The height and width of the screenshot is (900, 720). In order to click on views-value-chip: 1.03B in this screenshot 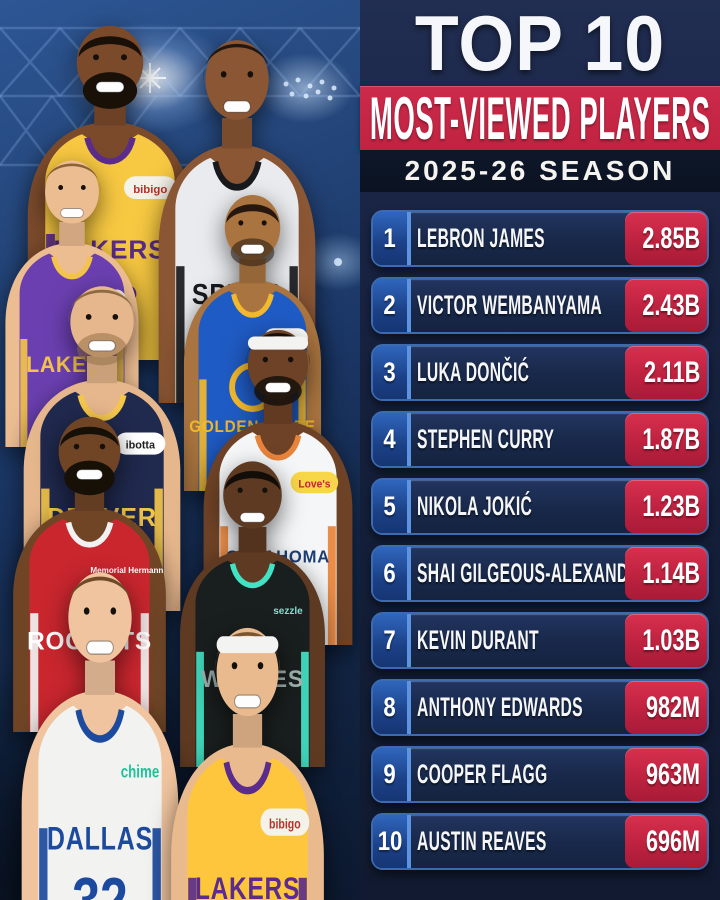, I will do `click(666, 640)`.